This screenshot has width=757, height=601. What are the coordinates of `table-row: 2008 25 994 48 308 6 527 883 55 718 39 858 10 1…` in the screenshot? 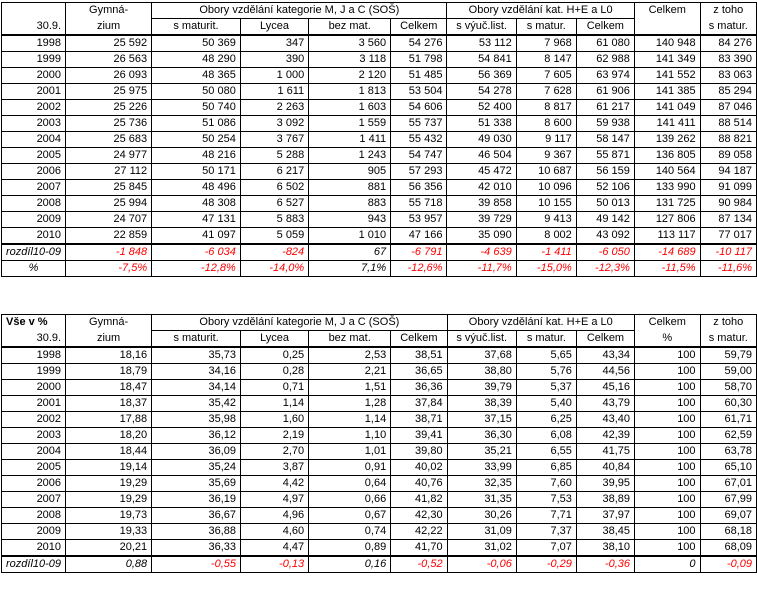 It's located at (378, 203).